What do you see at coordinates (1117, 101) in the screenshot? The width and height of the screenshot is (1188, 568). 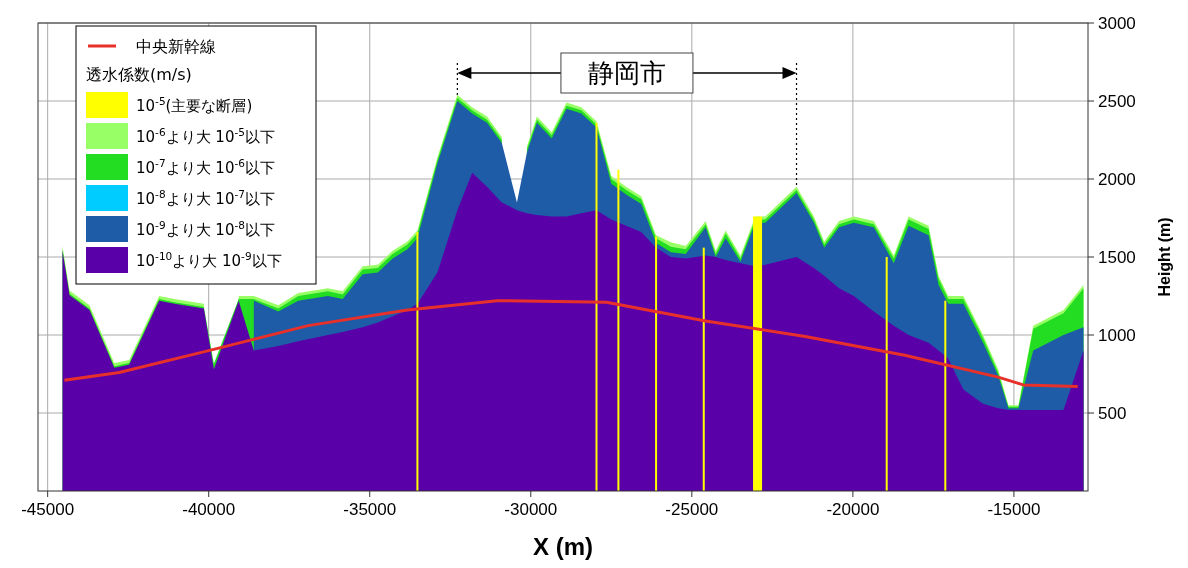 I see `y-tick-label: 2500` at bounding box center [1117, 101].